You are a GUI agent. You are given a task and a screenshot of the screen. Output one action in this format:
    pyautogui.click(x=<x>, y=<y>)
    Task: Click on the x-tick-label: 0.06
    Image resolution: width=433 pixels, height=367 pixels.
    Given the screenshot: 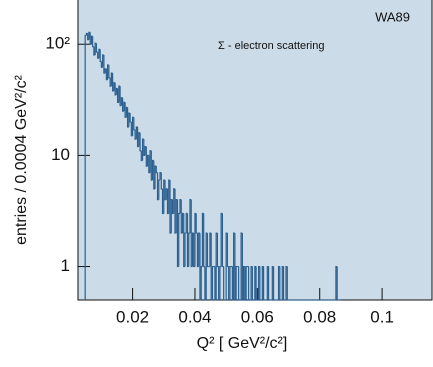 What is the action you would take?
    pyautogui.click(x=257, y=316)
    